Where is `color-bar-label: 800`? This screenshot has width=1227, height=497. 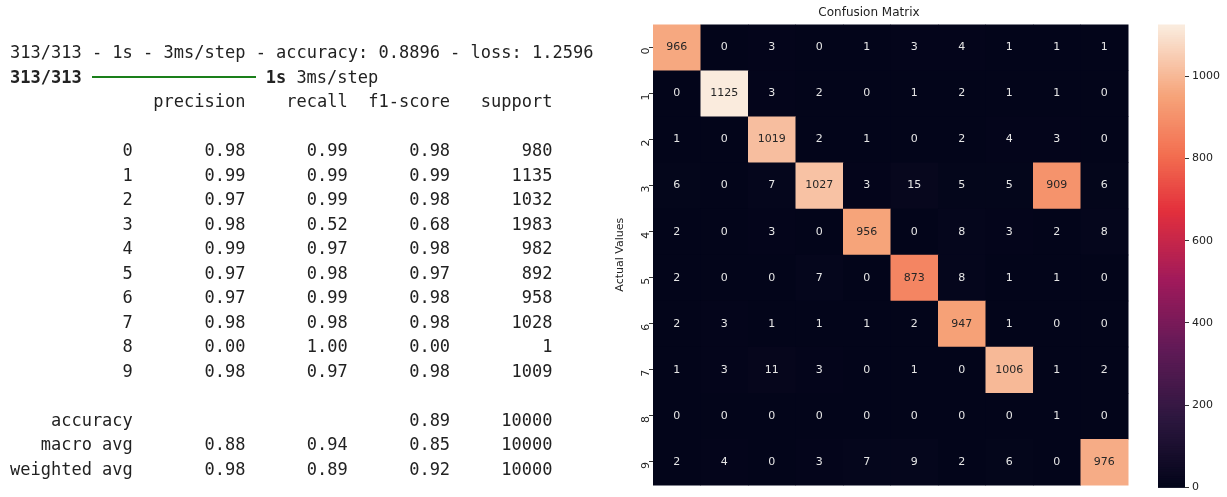 color-bar-label: 800 is located at coordinates (1202, 158).